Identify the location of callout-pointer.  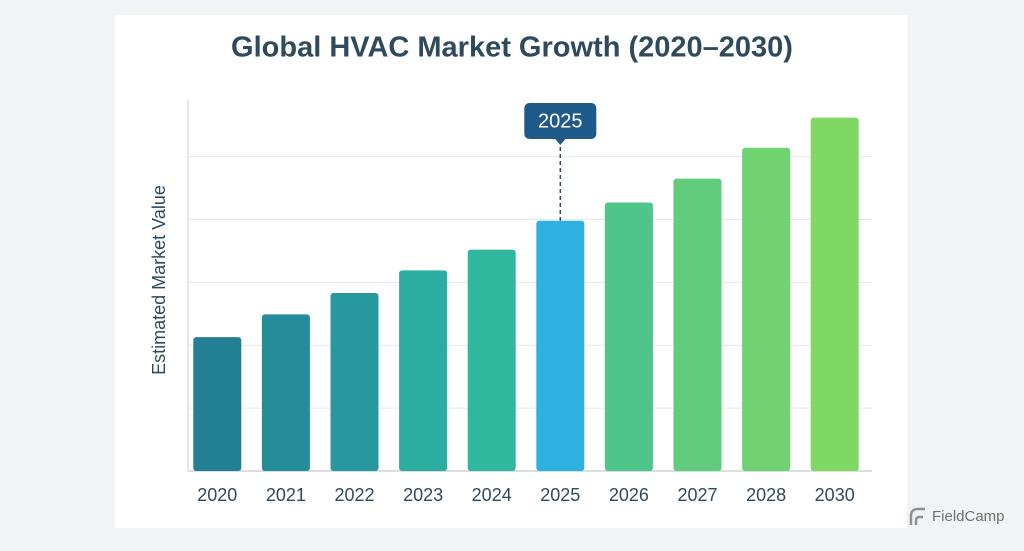
(560, 141).